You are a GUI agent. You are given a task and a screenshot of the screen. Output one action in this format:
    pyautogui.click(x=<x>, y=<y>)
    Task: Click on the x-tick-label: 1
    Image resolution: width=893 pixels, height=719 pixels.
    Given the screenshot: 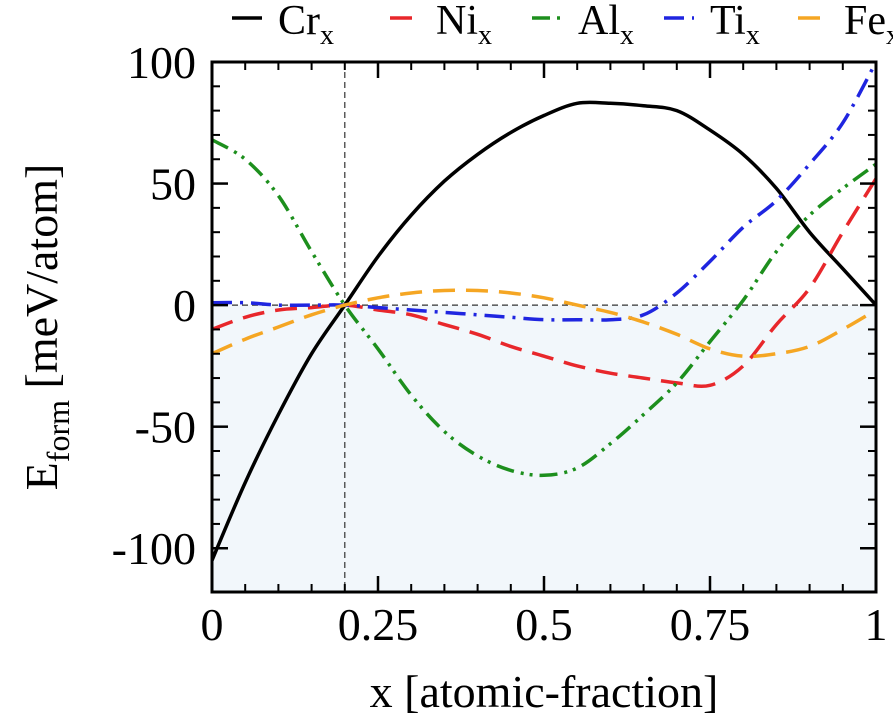 What is the action you would take?
    pyautogui.click(x=876, y=624)
    